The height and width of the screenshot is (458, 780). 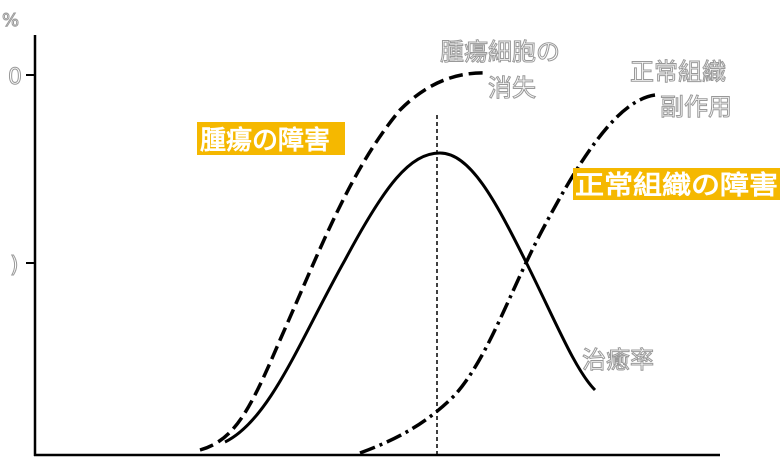 I want to click on highlight-label: 腫瘍の障害, so click(x=265, y=140).